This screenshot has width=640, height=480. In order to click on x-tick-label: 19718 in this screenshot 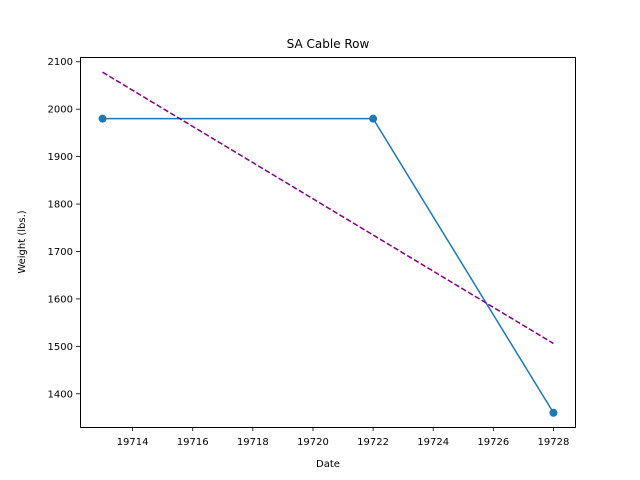, I will do `click(253, 442)`.